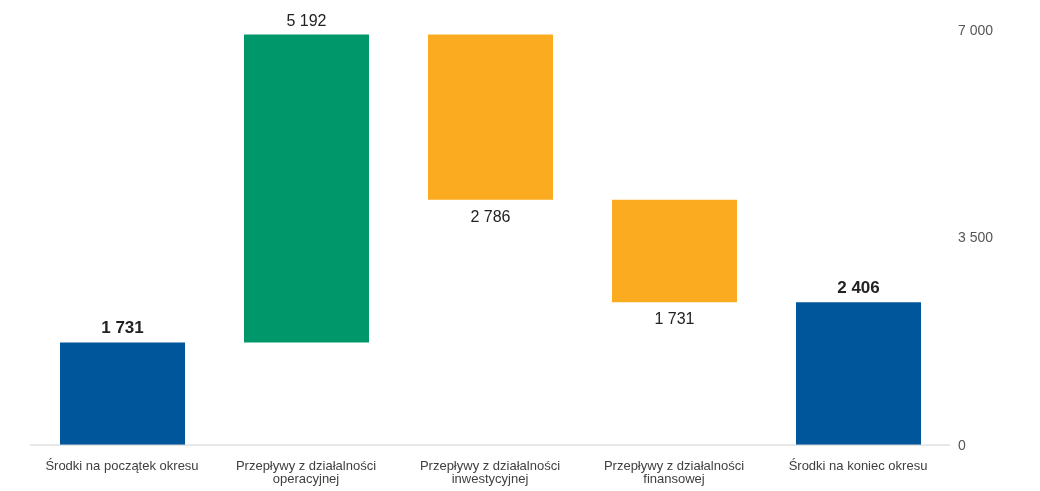 Image resolution: width=1040 pixels, height=491 pixels. What do you see at coordinates (858, 288) in the screenshot?
I see `data-label: 2 406` at bounding box center [858, 288].